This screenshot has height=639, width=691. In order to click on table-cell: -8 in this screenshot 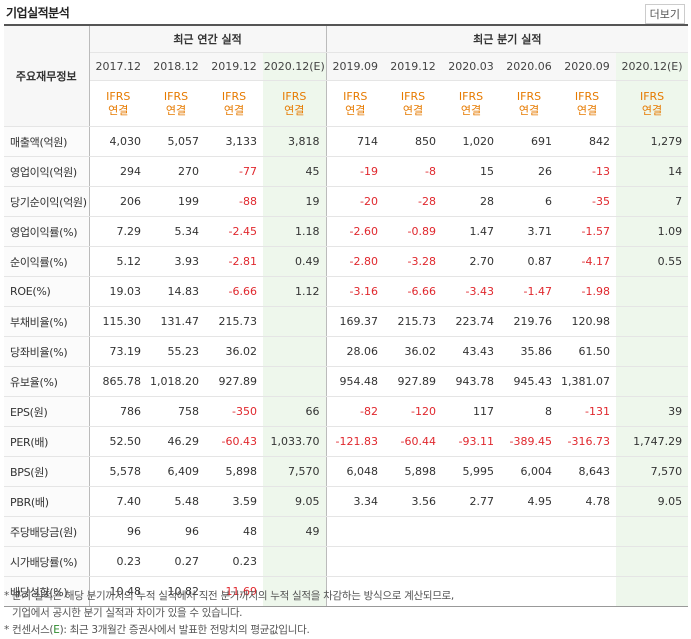, I will do `click(413, 171)`.